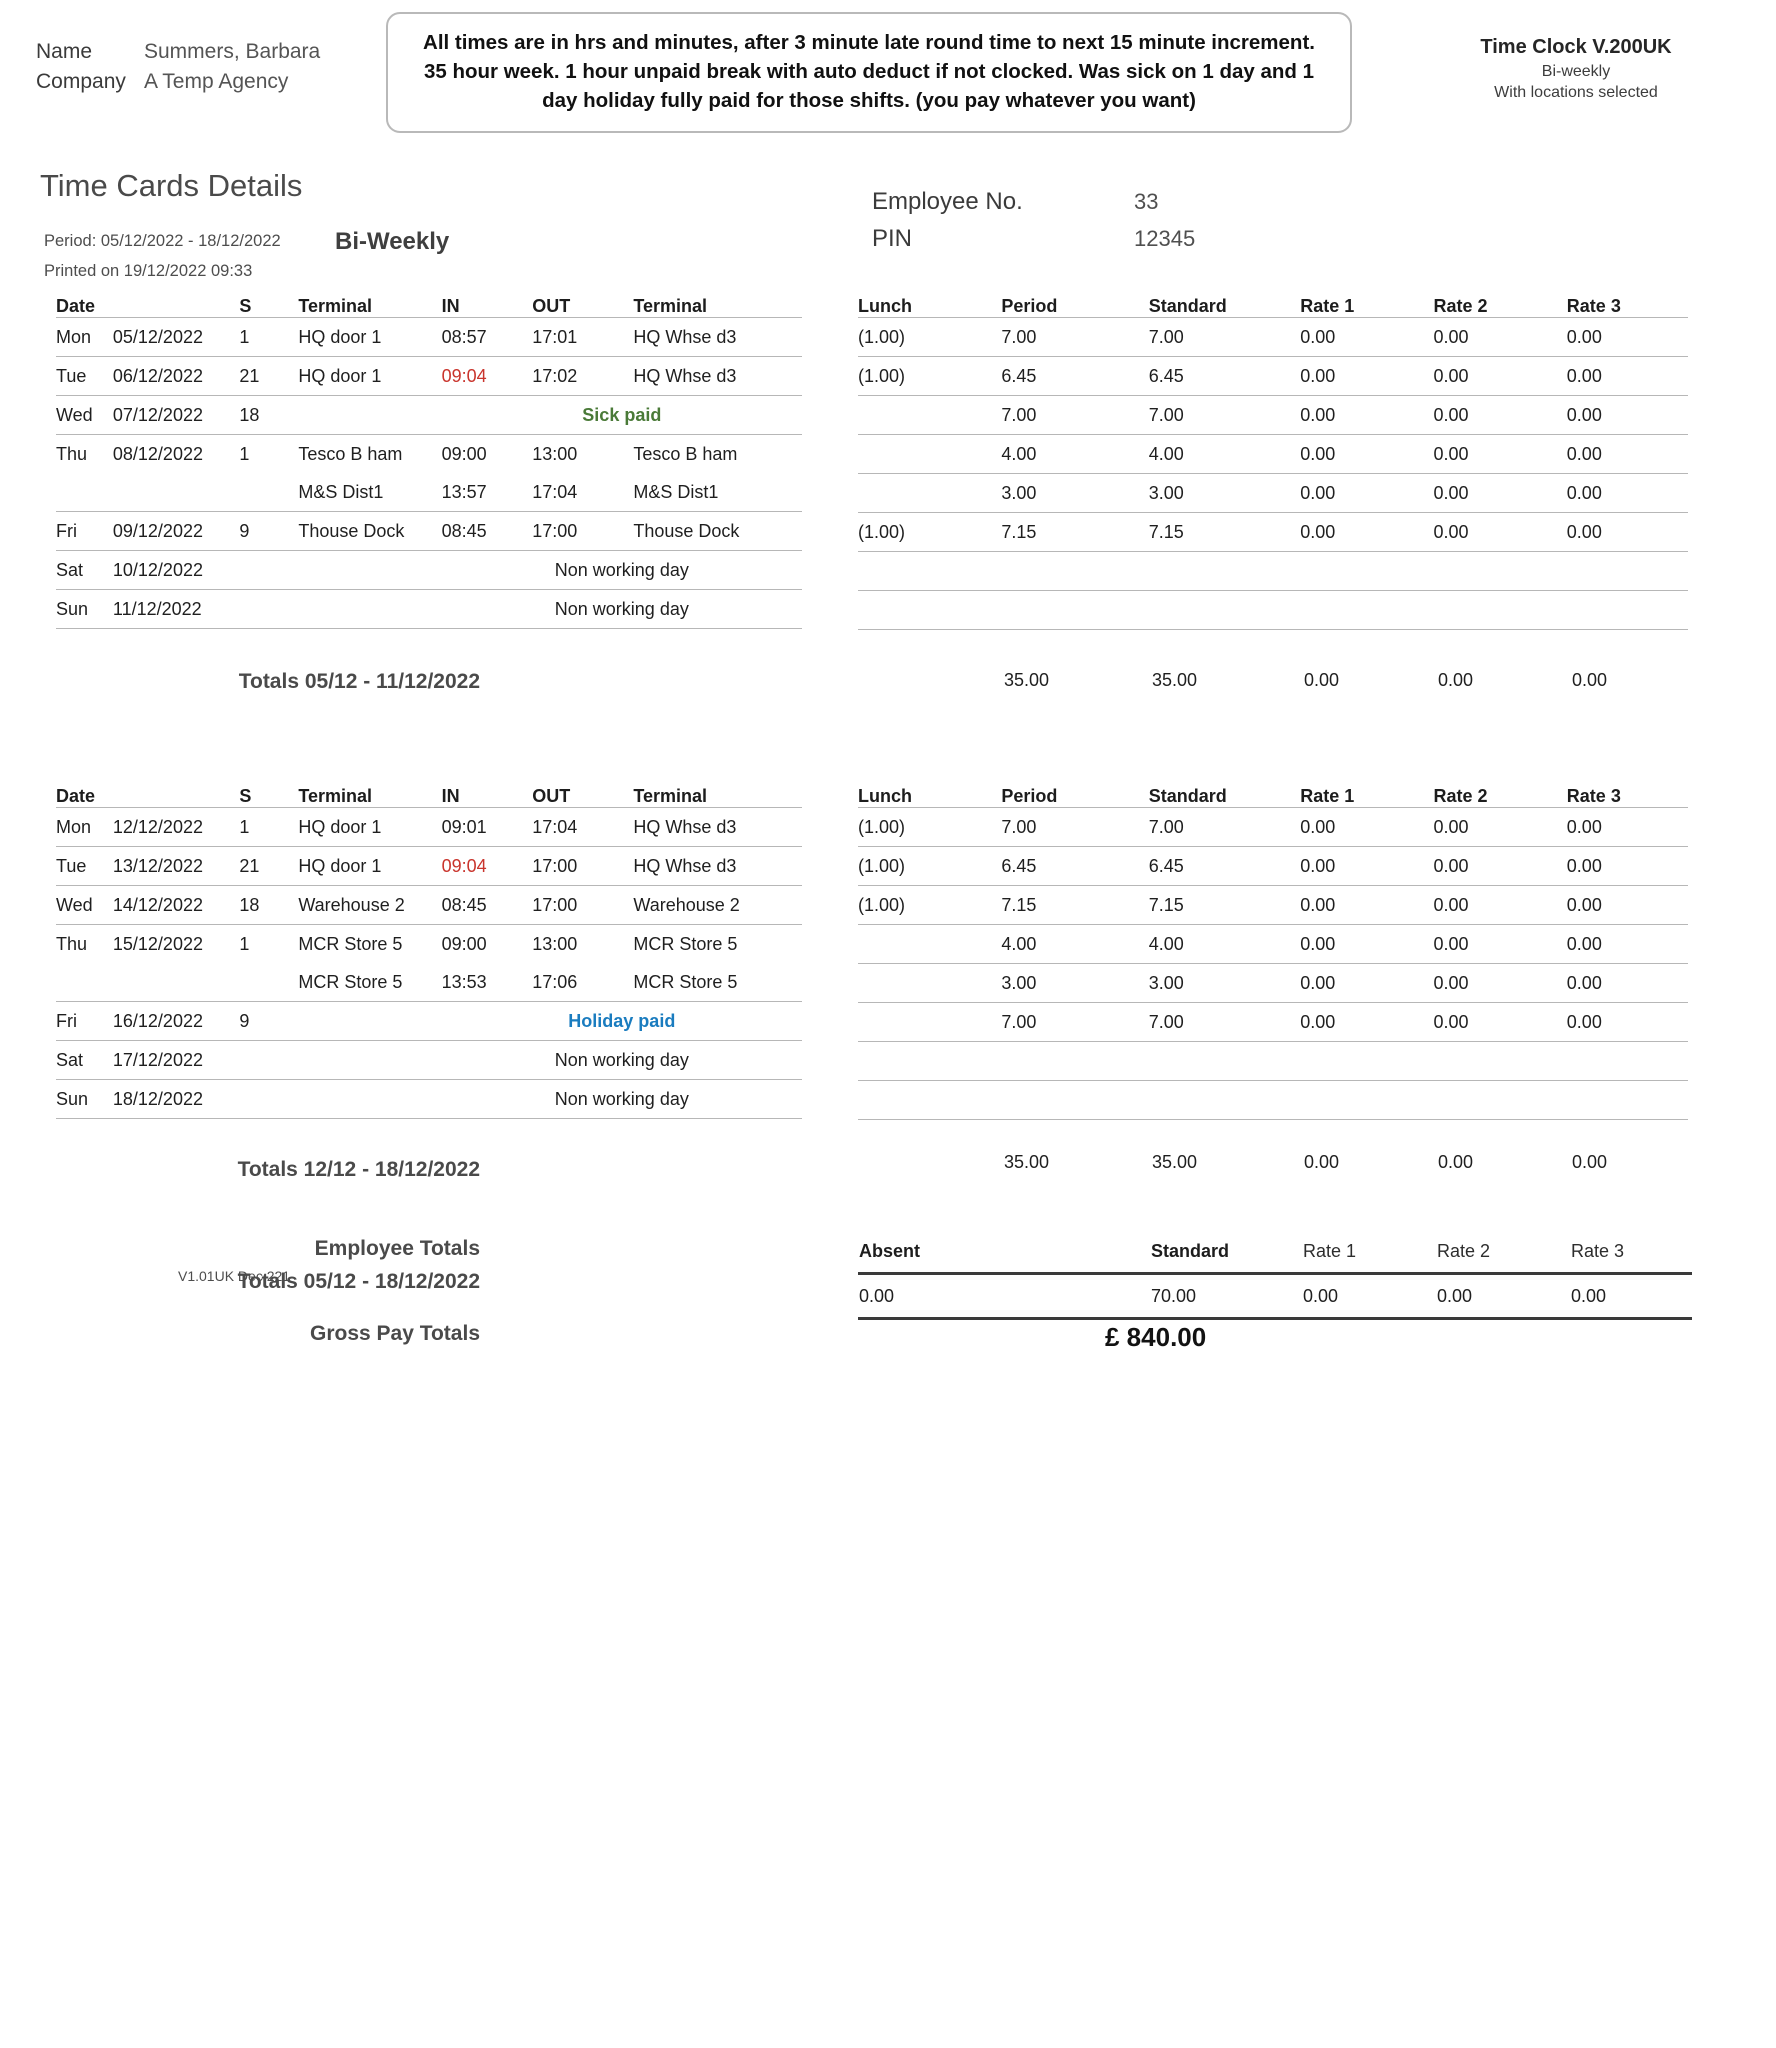 The image size is (1776, 2048). Describe the element at coordinates (269, 827) in the screenshot. I see `cell-shift: 1` at that location.